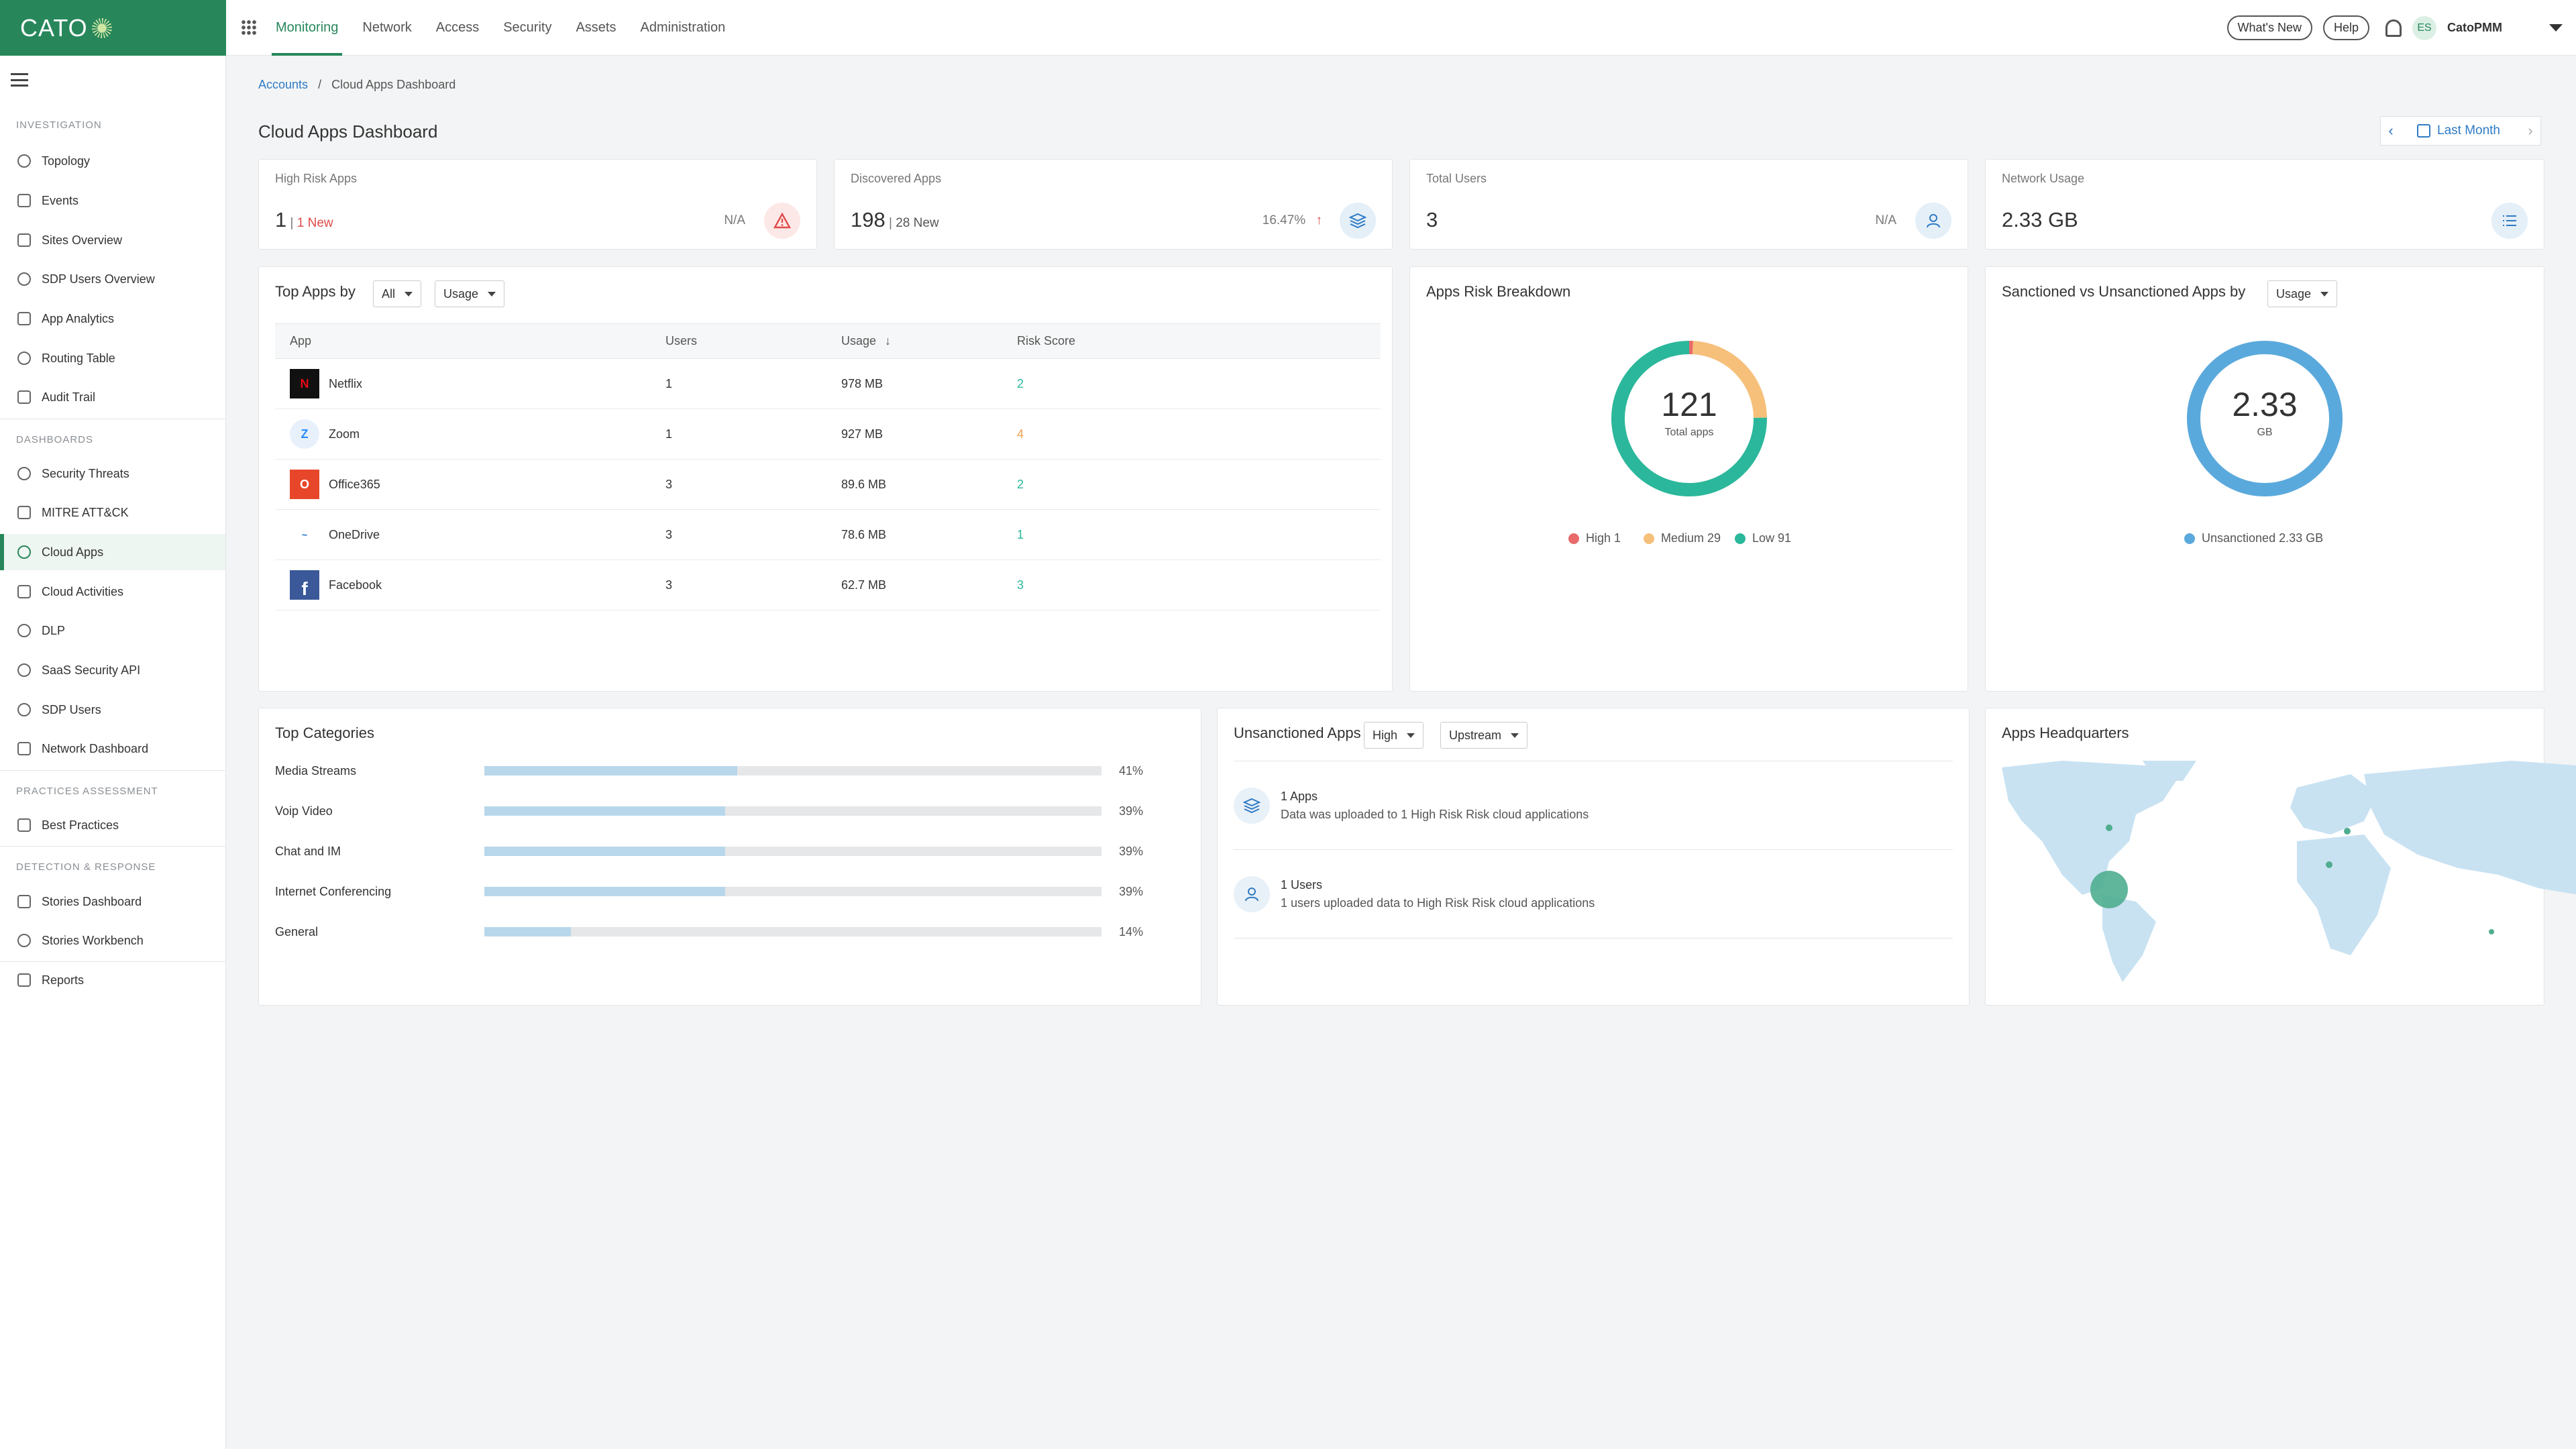  I want to click on tab-network: Network, so click(387, 27).